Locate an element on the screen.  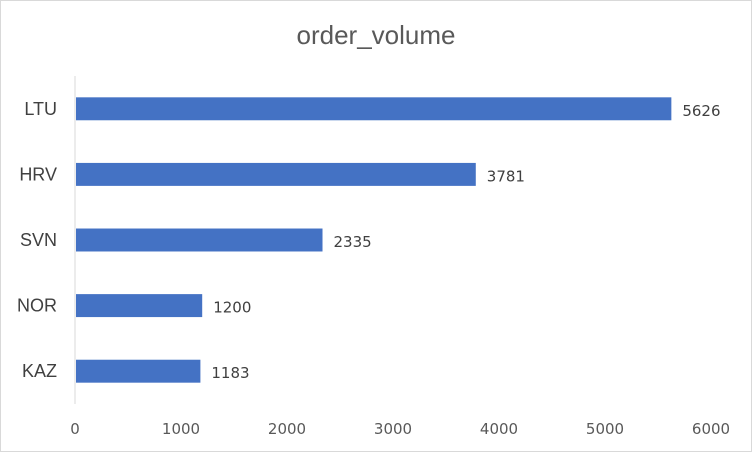
data-label-hrv: 3781 is located at coordinates (506, 176).